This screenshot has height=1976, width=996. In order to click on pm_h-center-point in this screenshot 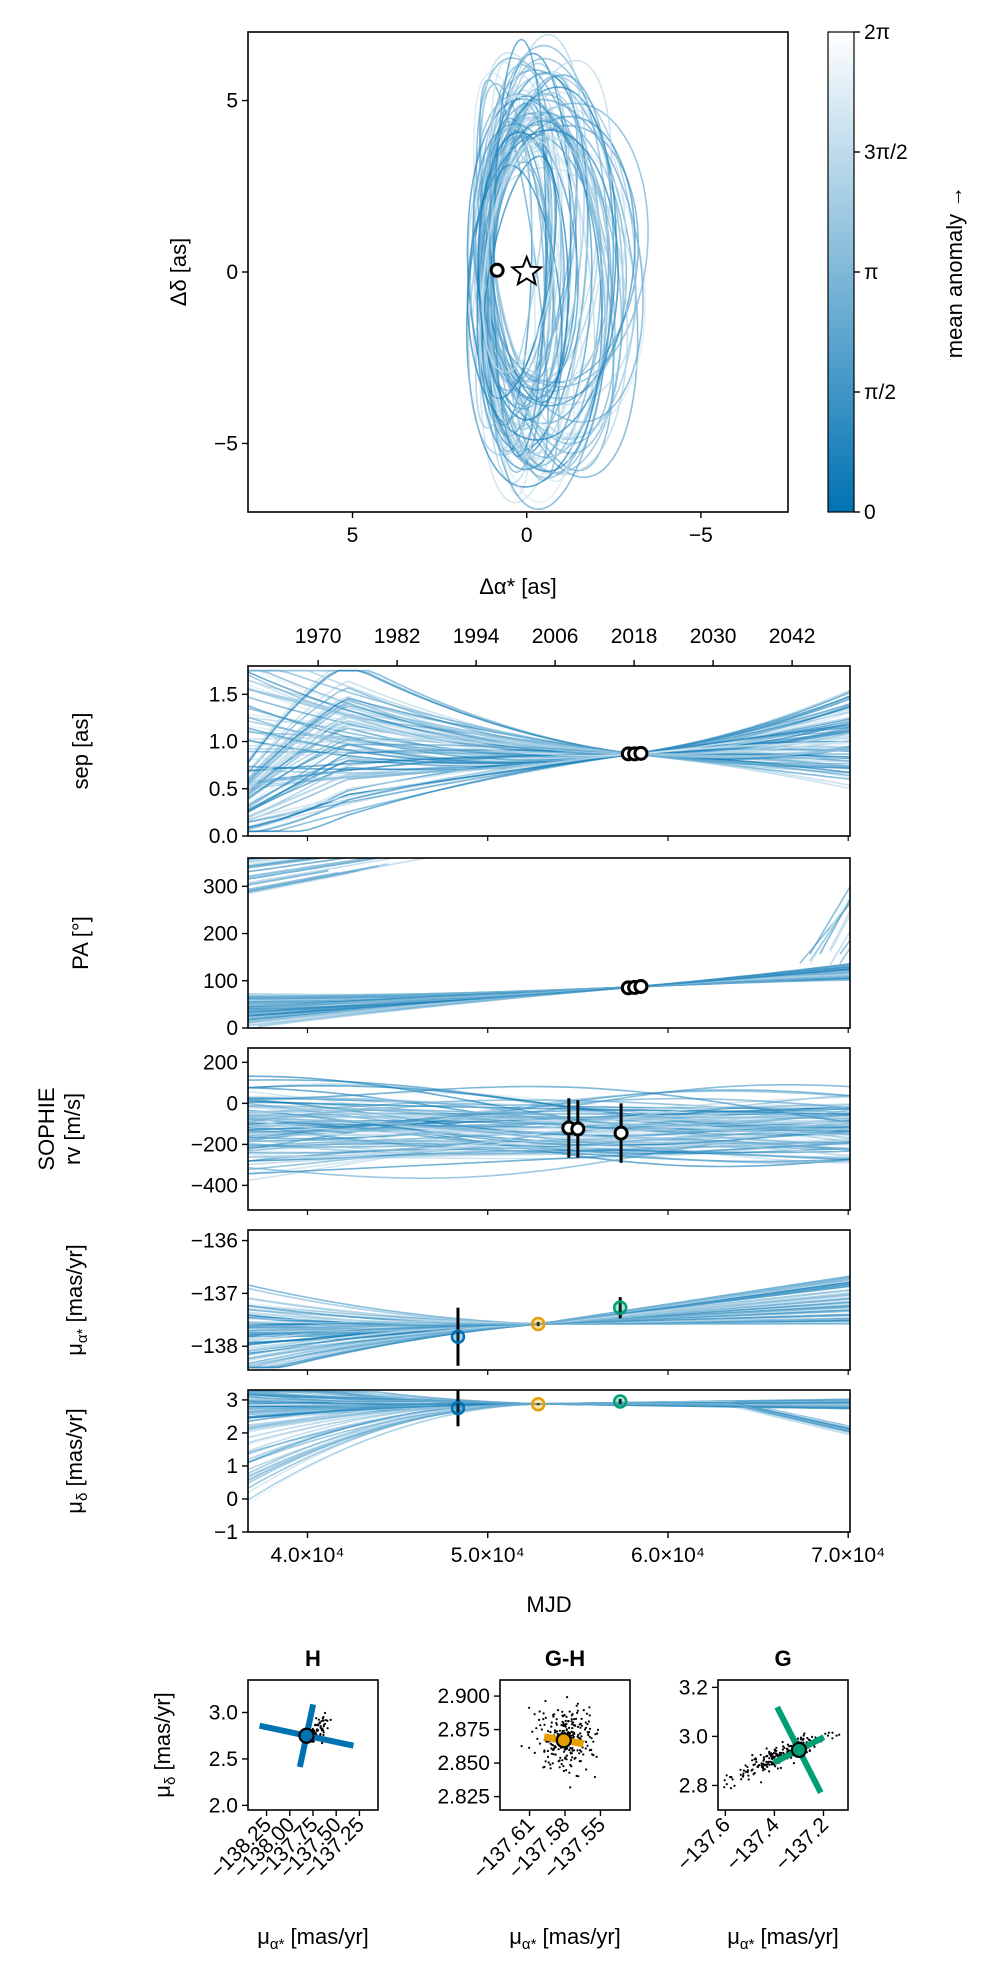, I will do `click(306, 1735)`.